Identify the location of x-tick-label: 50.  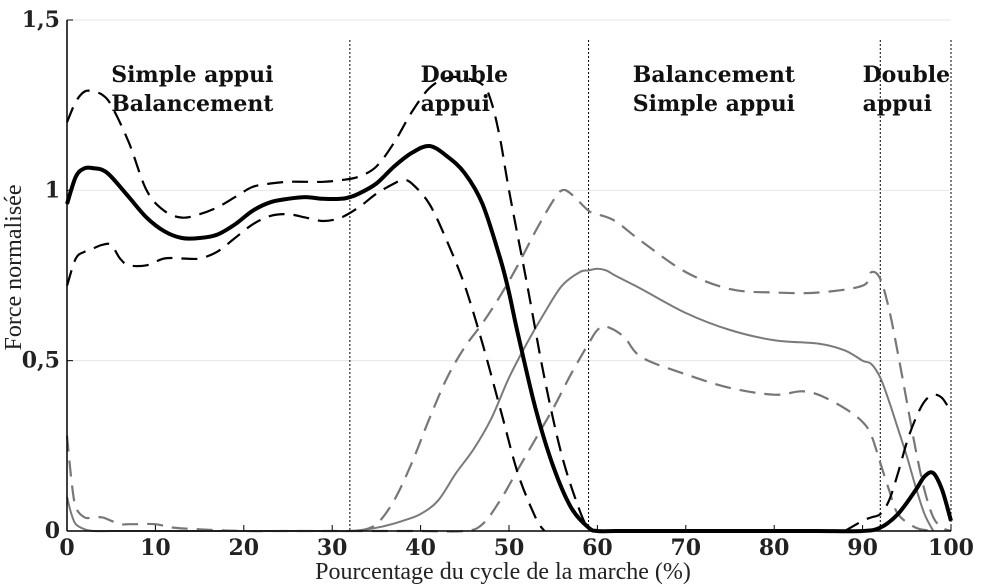
(509, 548).